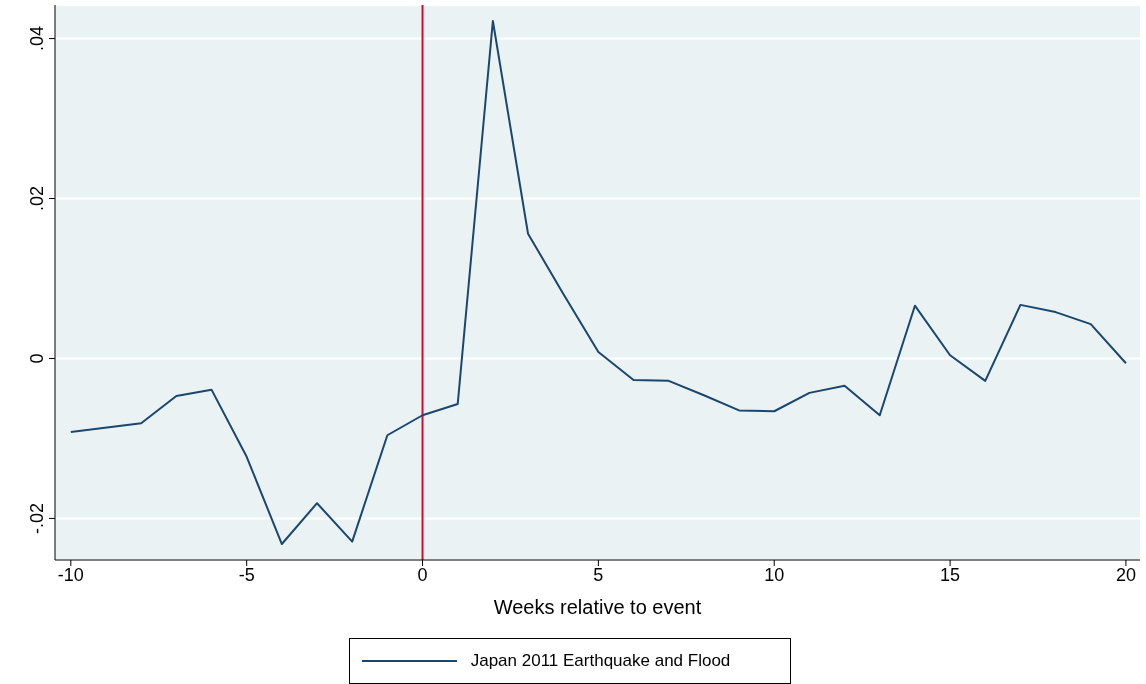  Describe the element at coordinates (1125, 574) in the screenshot. I see `x-tick-label: 20` at that location.